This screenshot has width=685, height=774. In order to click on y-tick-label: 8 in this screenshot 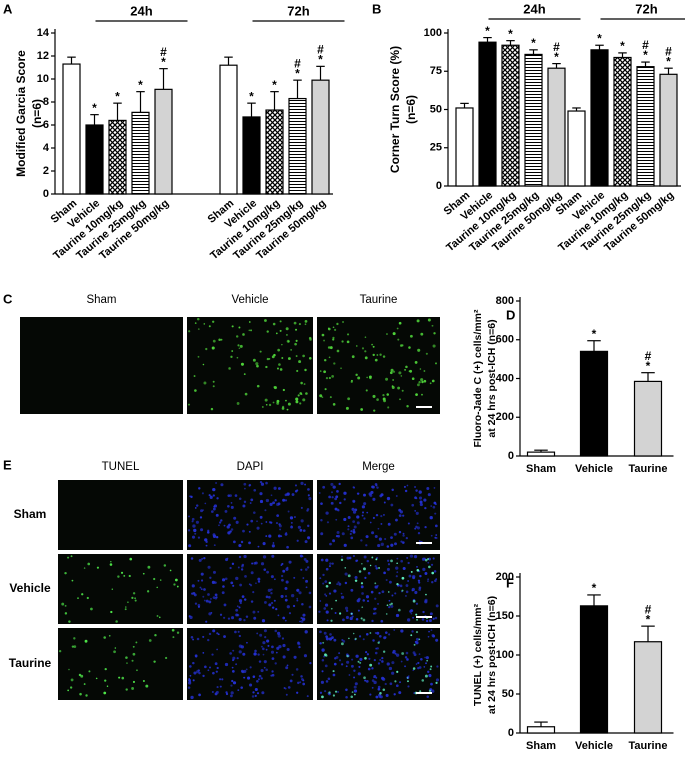, I will do `click(46, 102)`.